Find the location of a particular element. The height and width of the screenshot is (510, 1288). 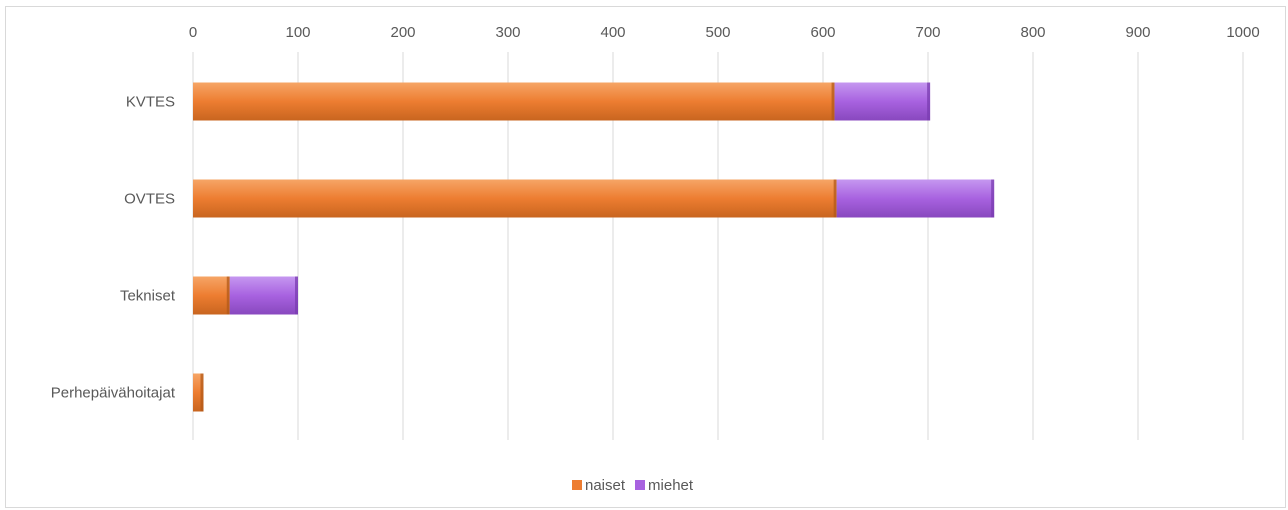

y-axis-categories: KVTES OVTES Tekniset Perhepäivähoitajat is located at coordinates (113, 248).